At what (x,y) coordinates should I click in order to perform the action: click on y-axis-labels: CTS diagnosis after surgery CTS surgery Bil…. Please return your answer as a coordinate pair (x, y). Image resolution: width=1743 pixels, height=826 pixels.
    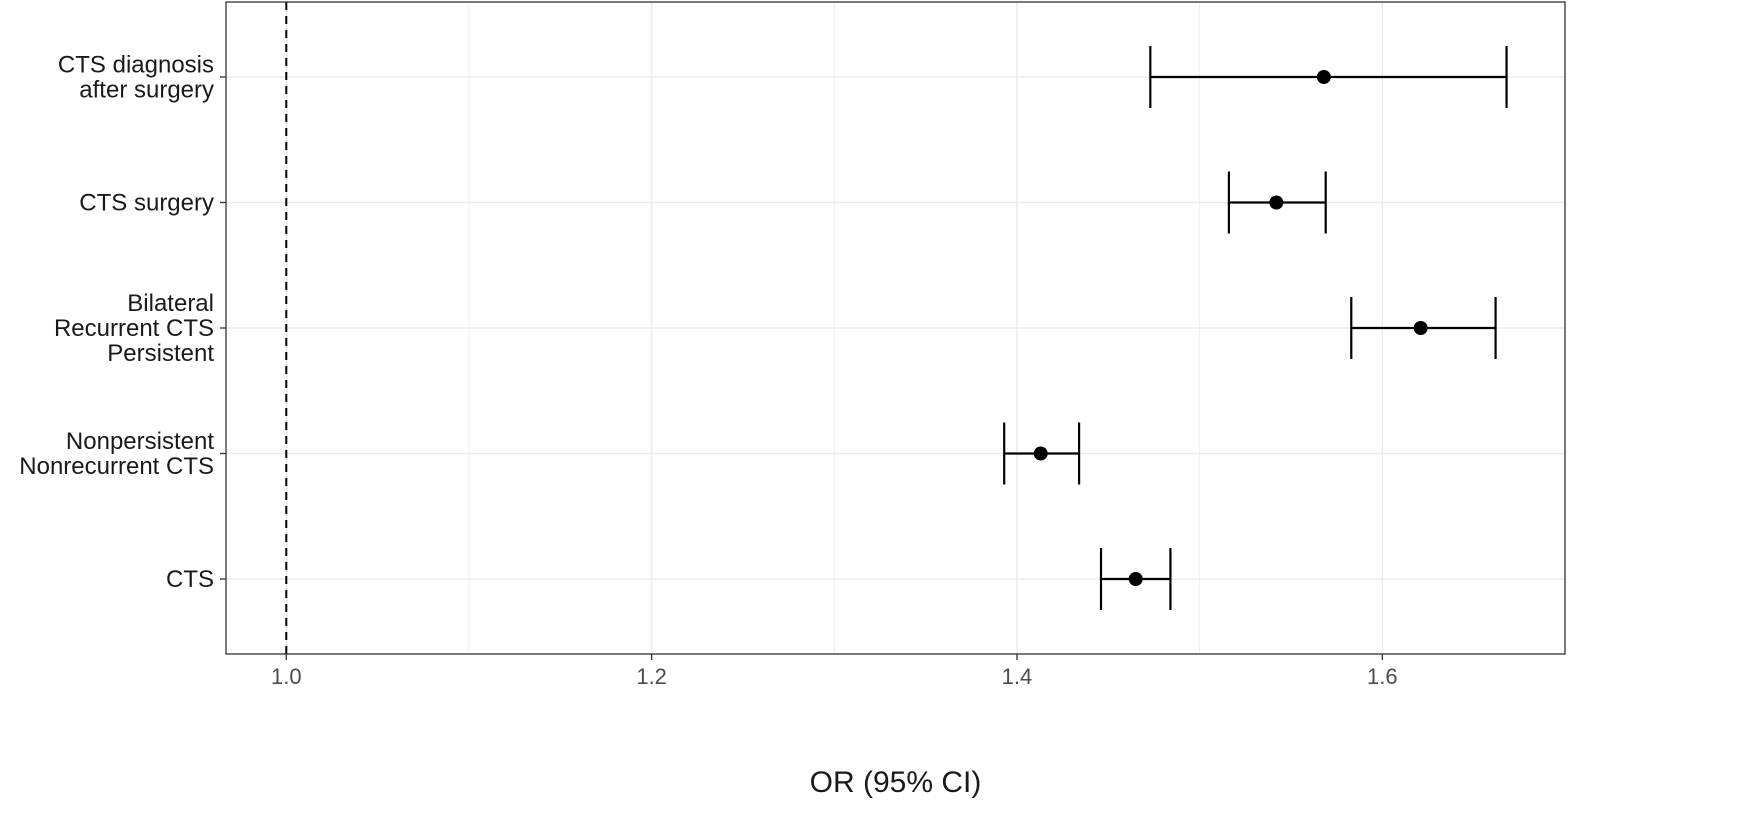
    Looking at the image, I should click on (116, 323).